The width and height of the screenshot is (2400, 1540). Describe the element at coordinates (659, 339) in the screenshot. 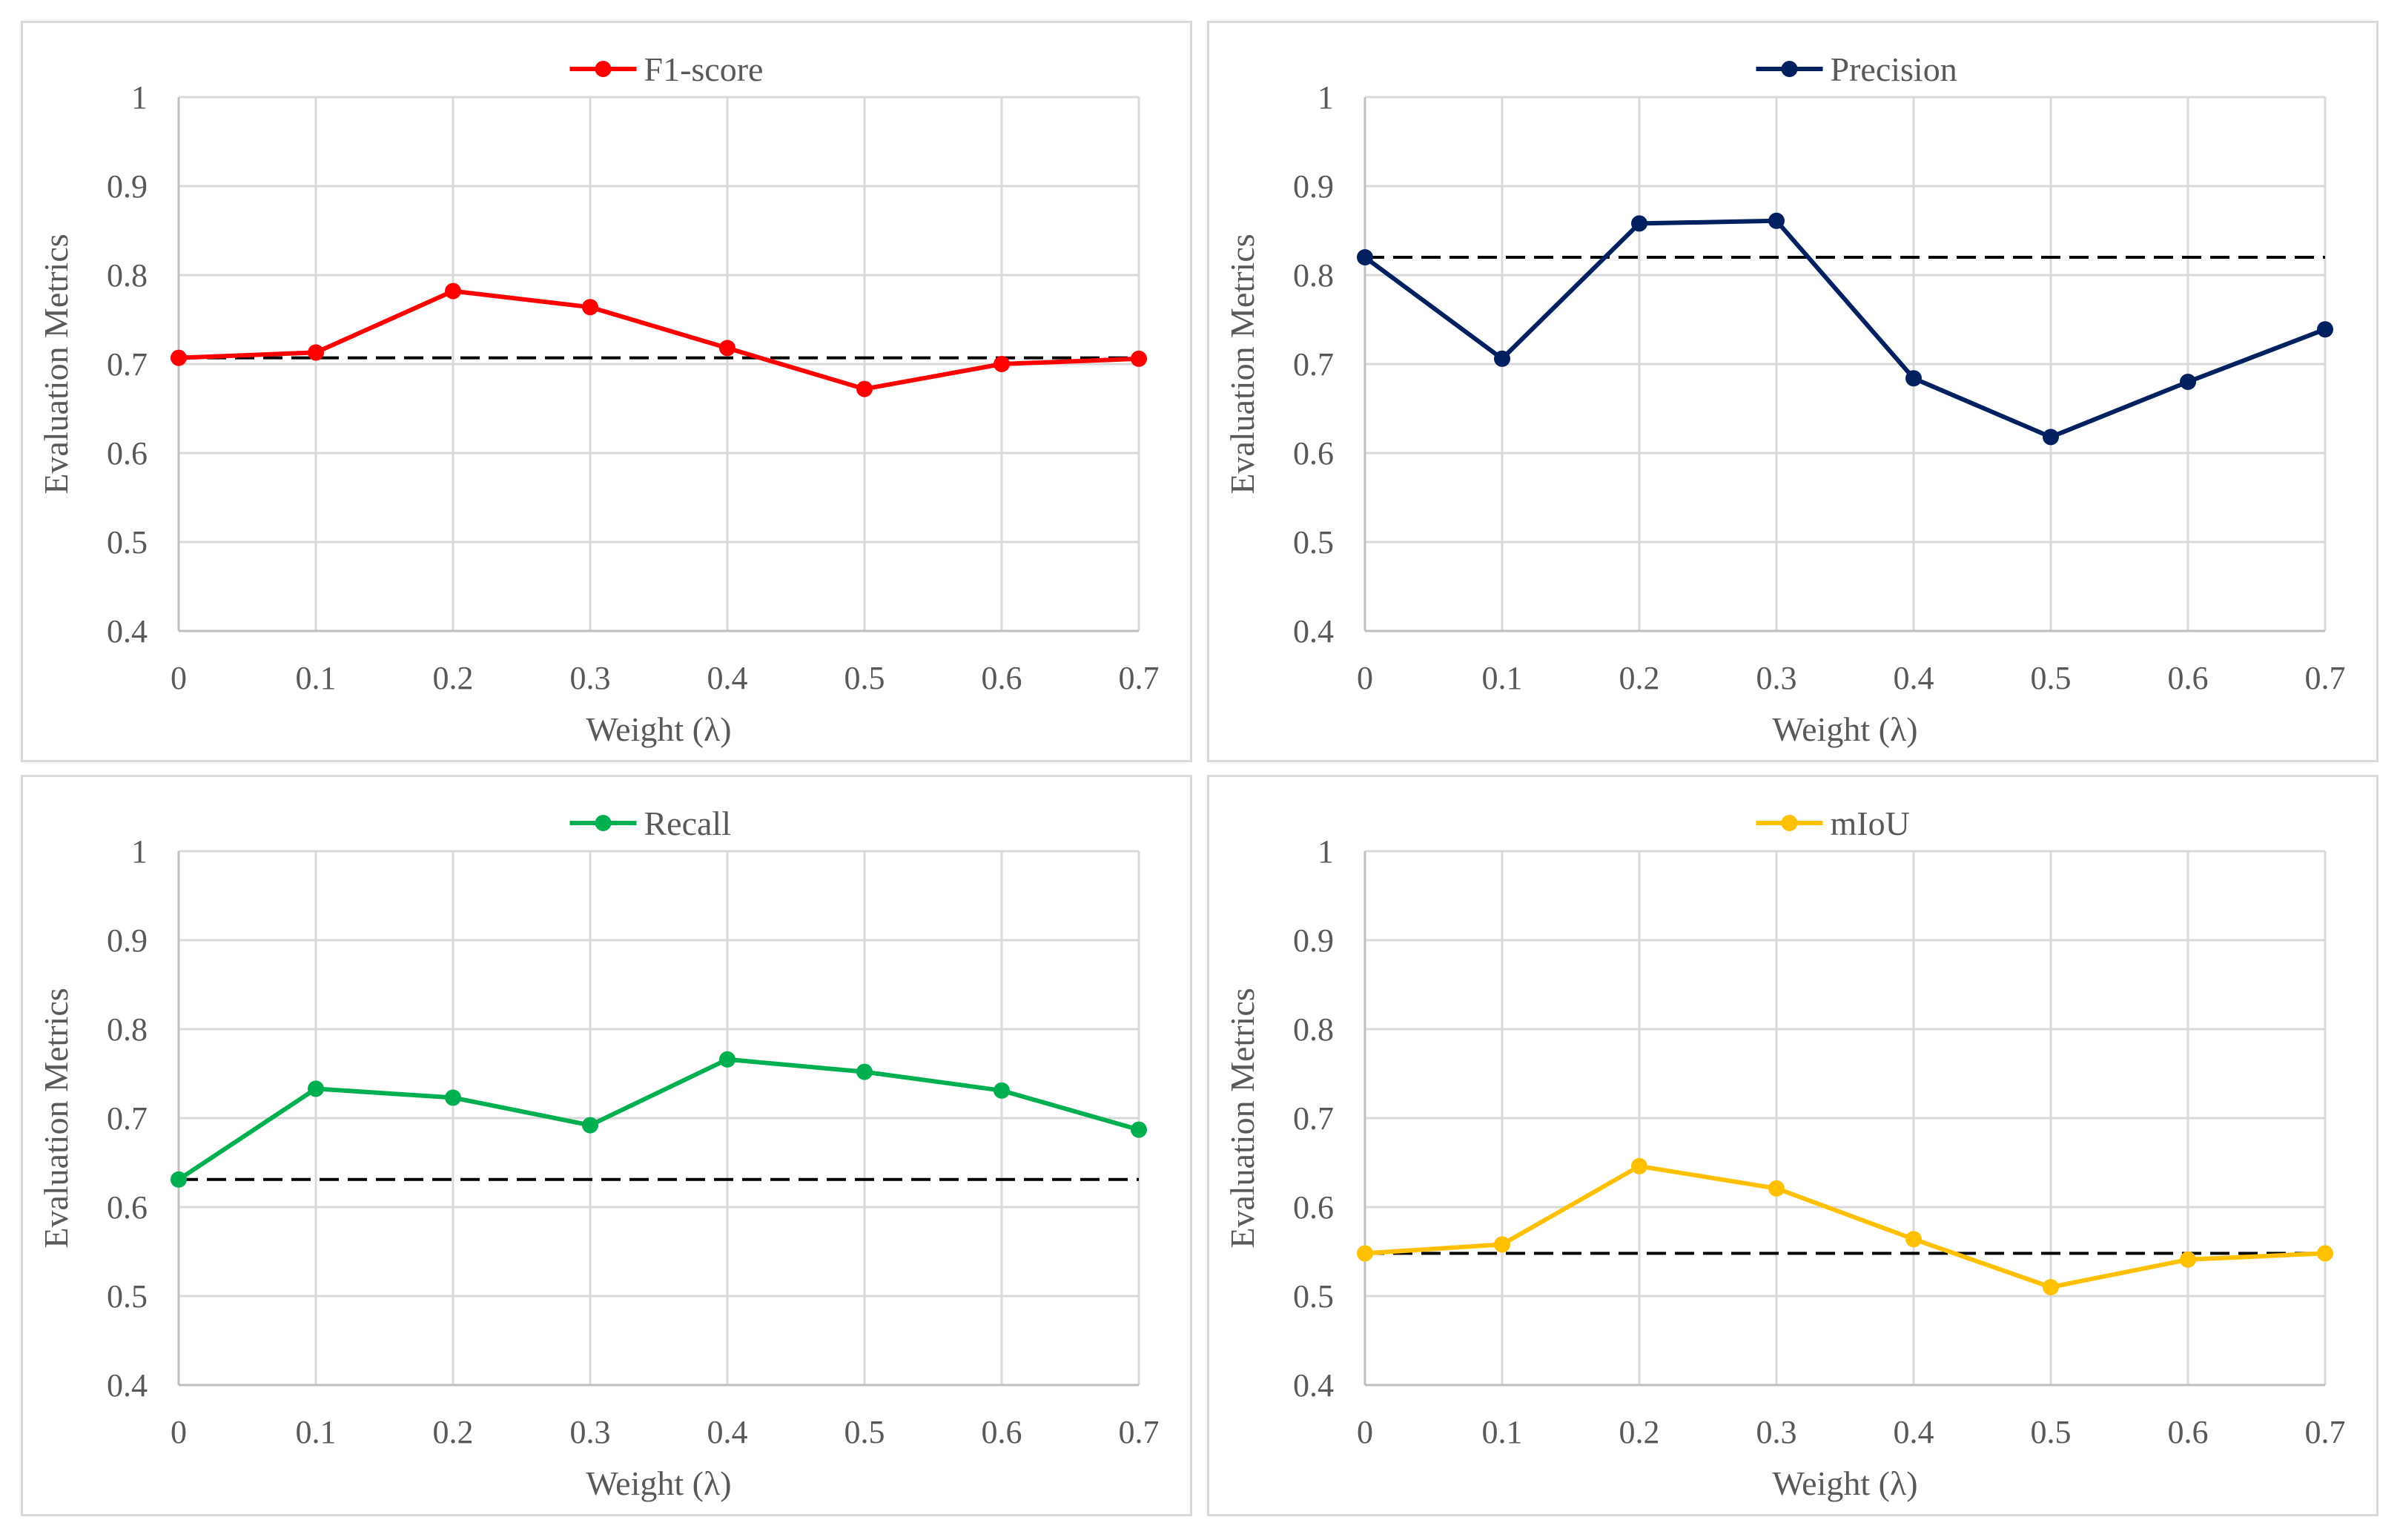

I see `f1-score-series-line` at that location.